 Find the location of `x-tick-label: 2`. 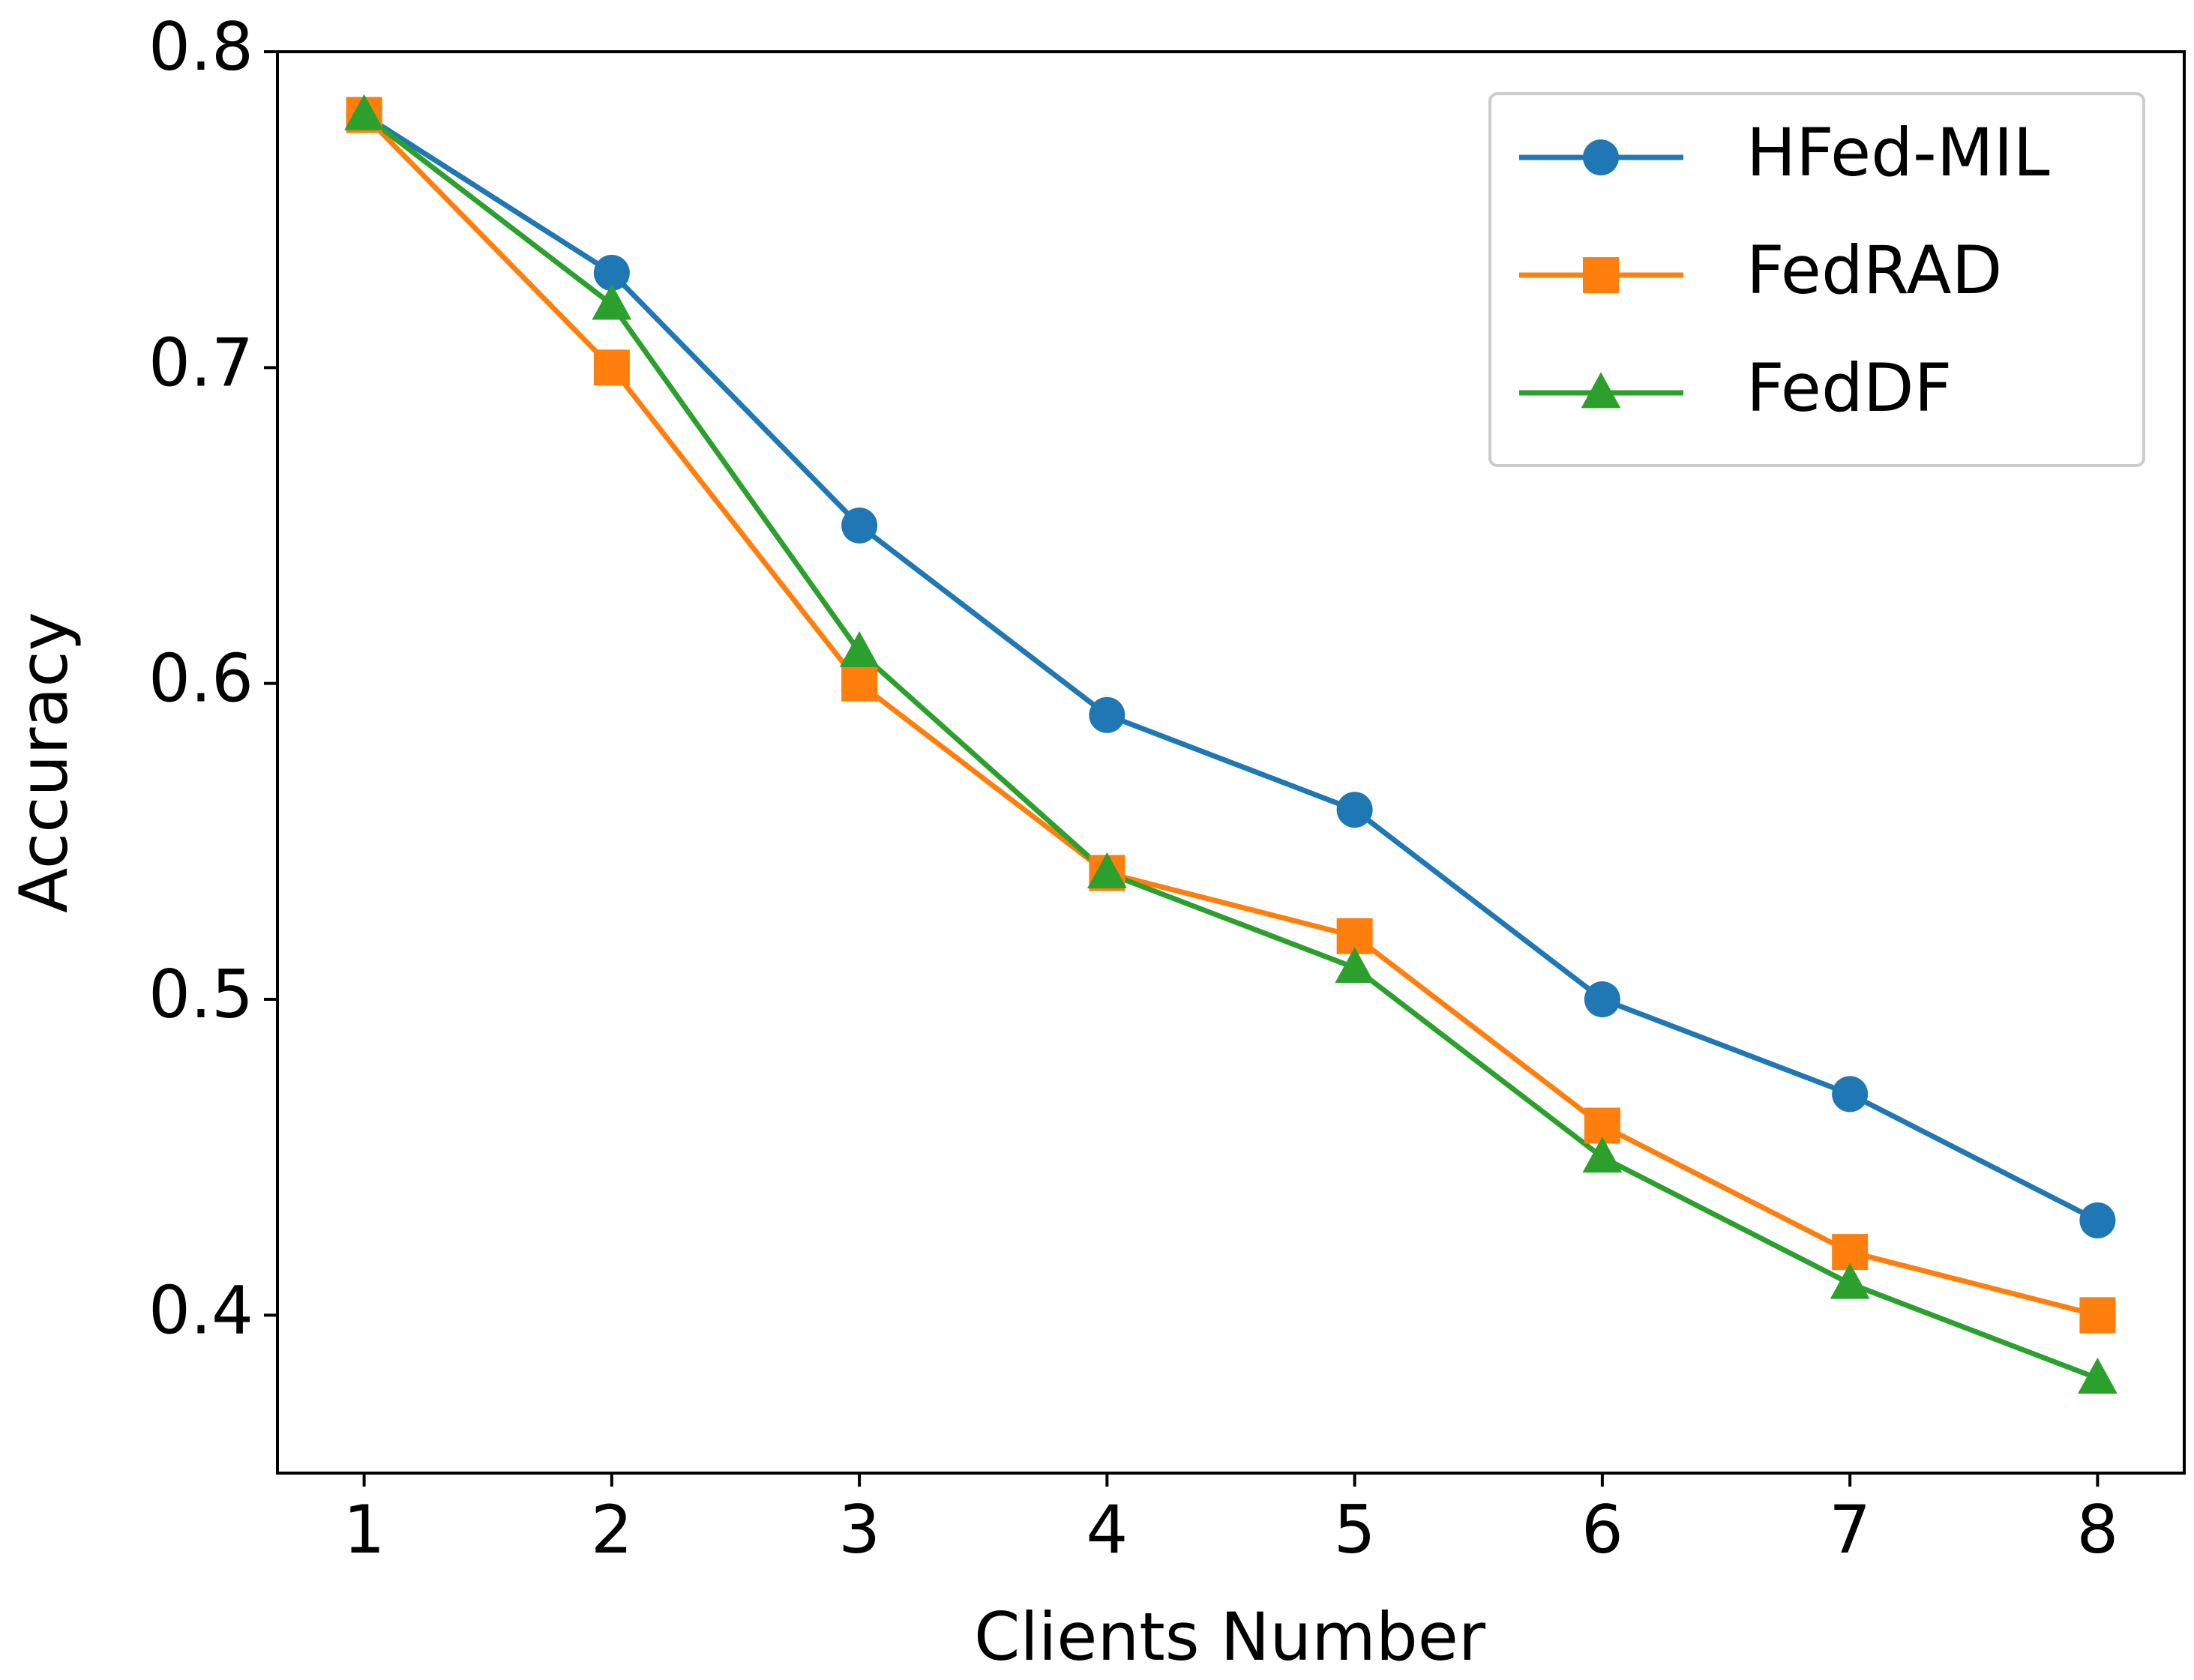

x-tick-label: 2 is located at coordinates (612, 1529).